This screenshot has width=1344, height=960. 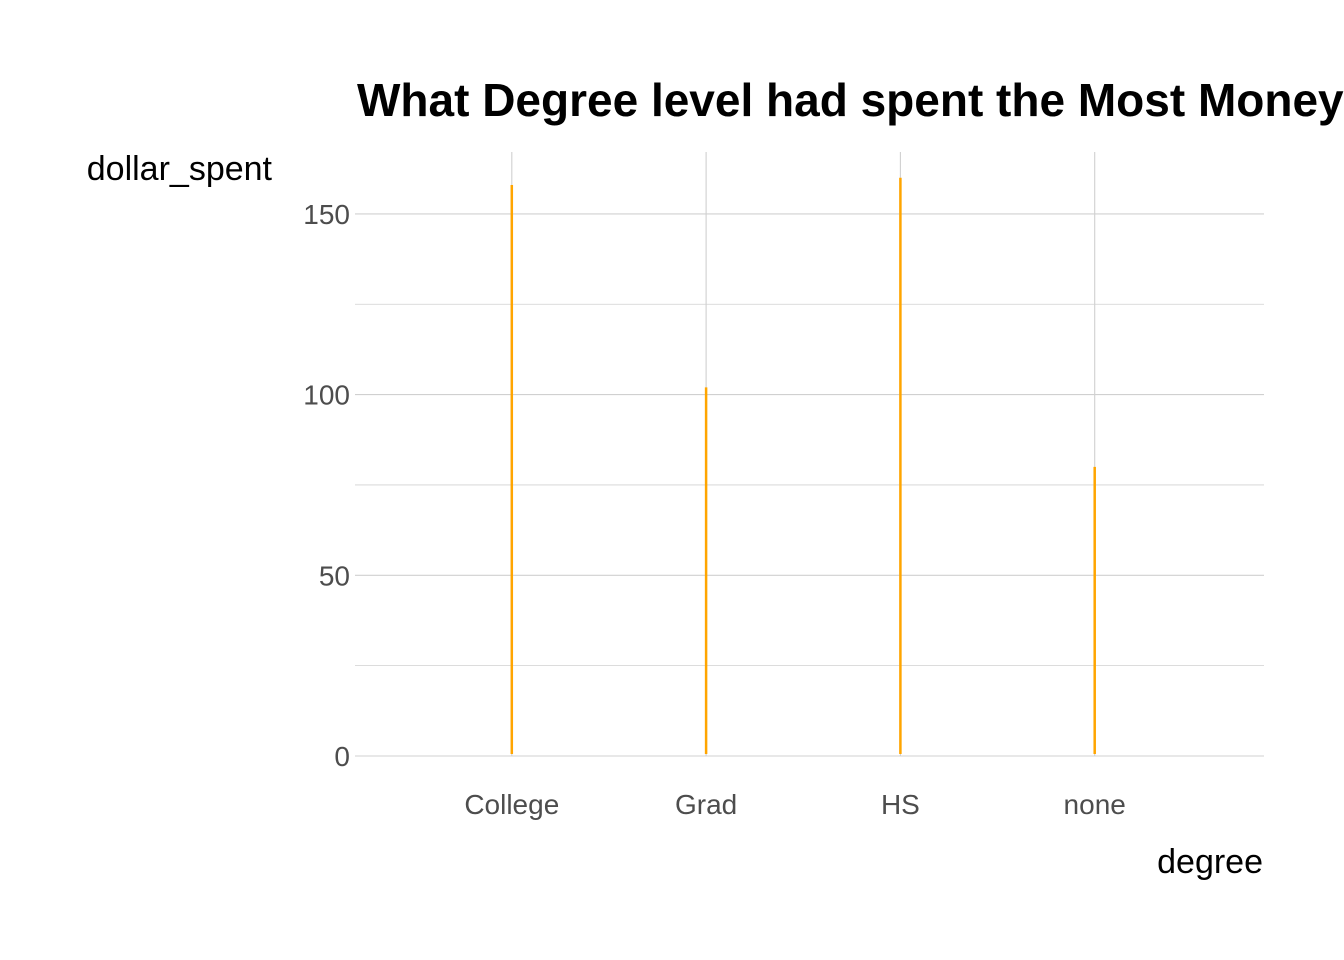 What do you see at coordinates (342, 756) in the screenshot?
I see `y-tick-label: 0` at bounding box center [342, 756].